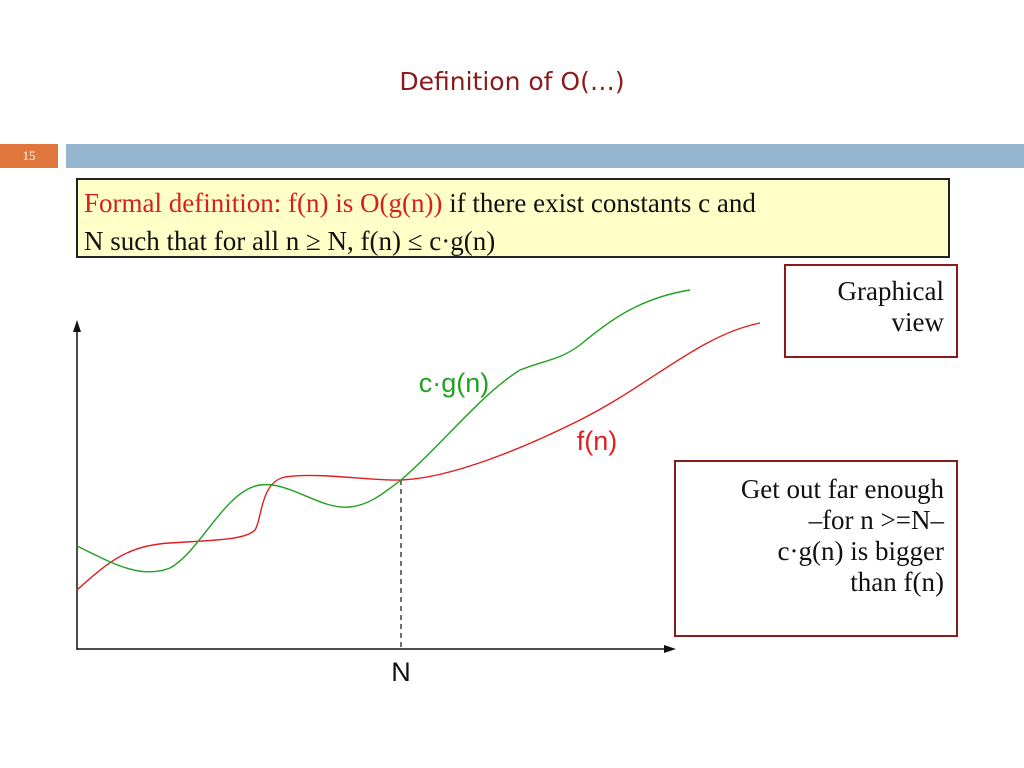  What do you see at coordinates (842, 489) in the screenshot?
I see `callout-line: Get out far enough` at bounding box center [842, 489].